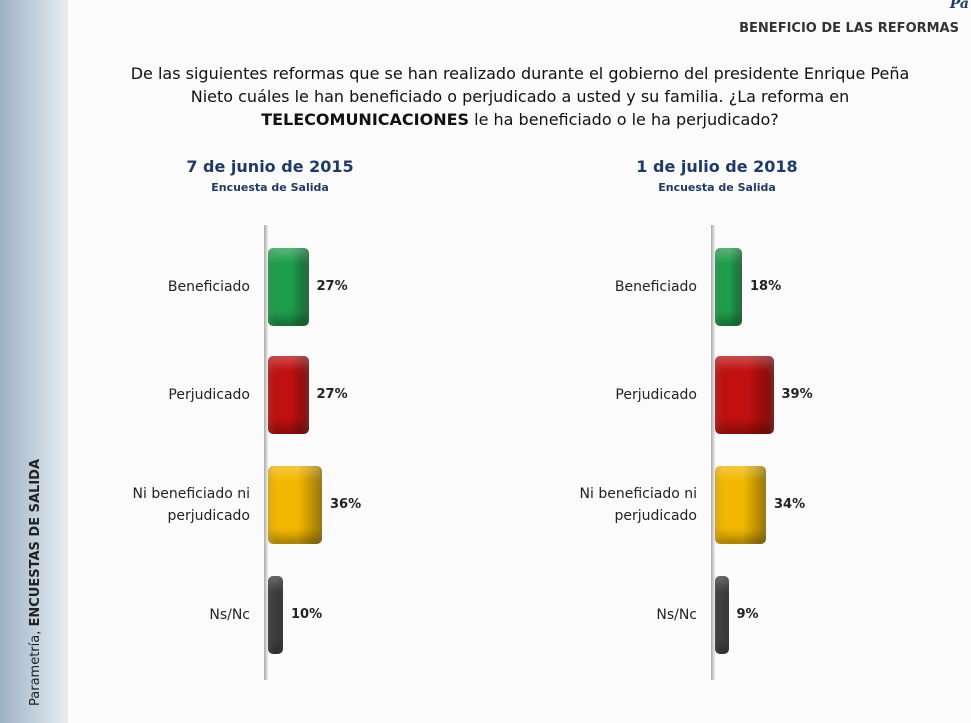 The height and width of the screenshot is (723, 971). Describe the element at coordinates (849, 28) in the screenshot. I see `header: BENEFICIO DE LAS REFORMAS` at that location.